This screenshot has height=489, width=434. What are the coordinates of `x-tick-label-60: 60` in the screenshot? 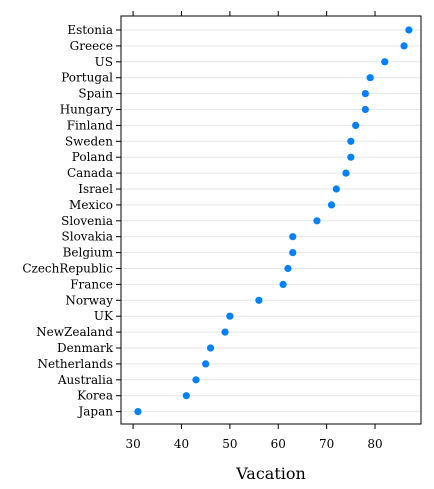 It's located at (278, 444).